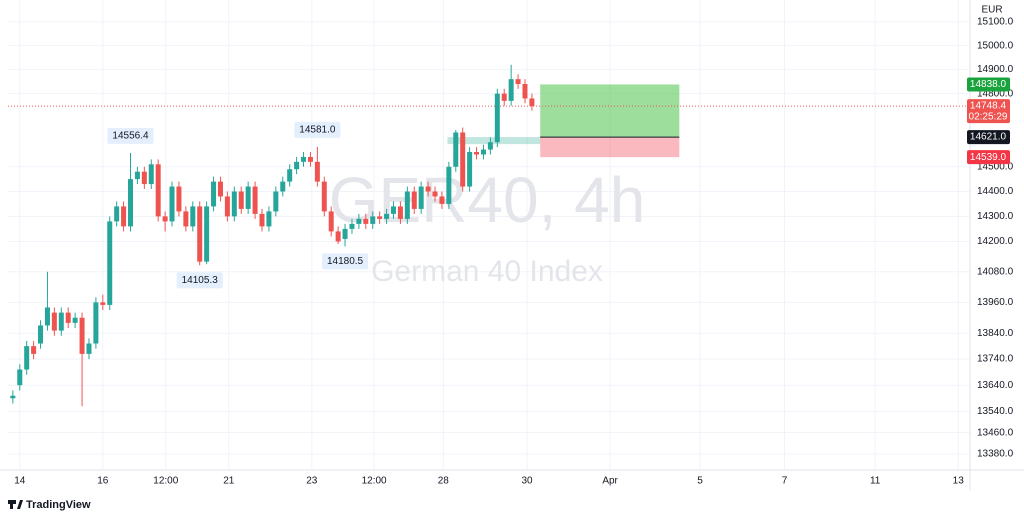 The height and width of the screenshot is (516, 1024). What do you see at coordinates (610, 481) in the screenshot?
I see `x-tick-label: Apr` at bounding box center [610, 481].